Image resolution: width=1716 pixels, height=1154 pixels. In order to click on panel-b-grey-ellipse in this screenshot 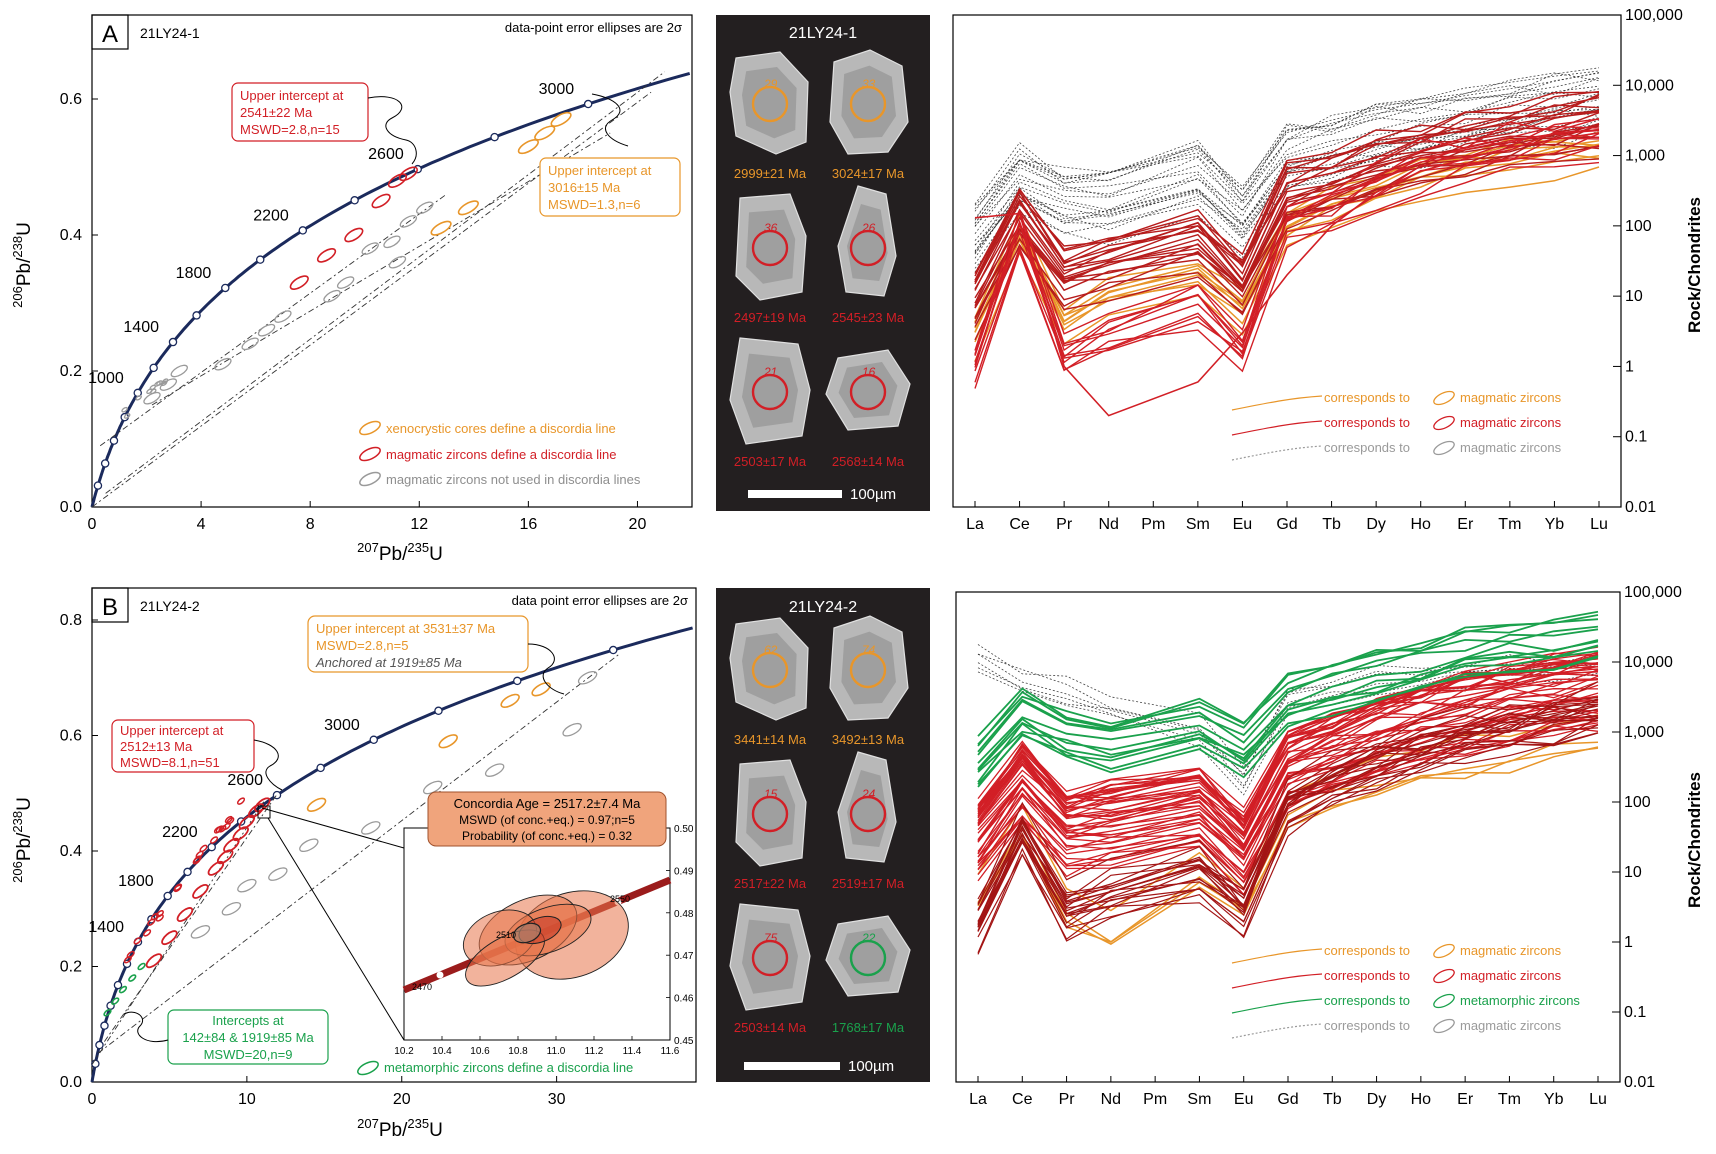, I will do `click(572, 729)`.